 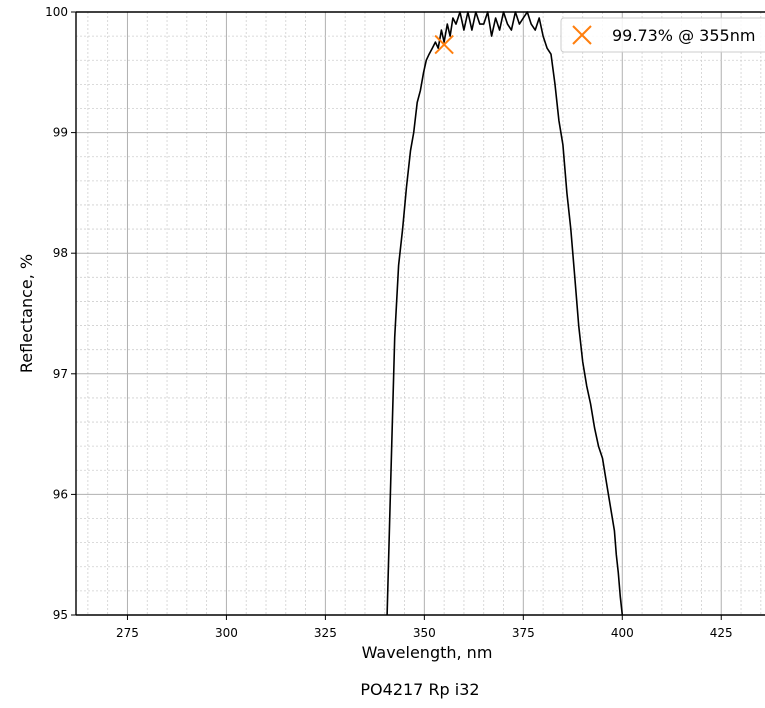 I want to click on marker-layer, so click(x=444, y=44).